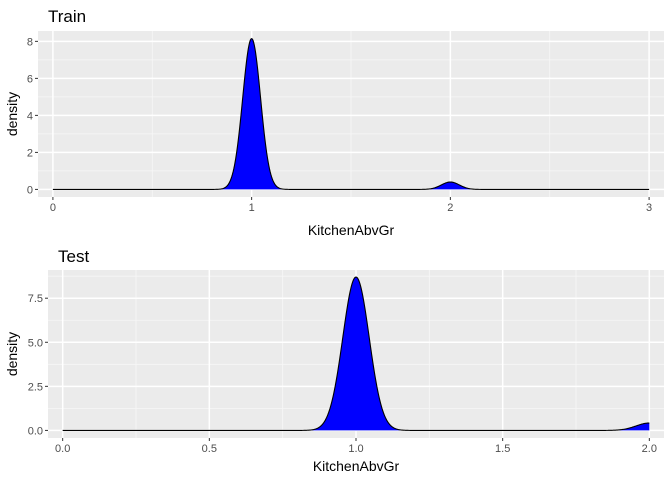  What do you see at coordinates (12, 354) in the screenshot?
I see `test-y-axis-title: density` at bounding box center [12, 354].